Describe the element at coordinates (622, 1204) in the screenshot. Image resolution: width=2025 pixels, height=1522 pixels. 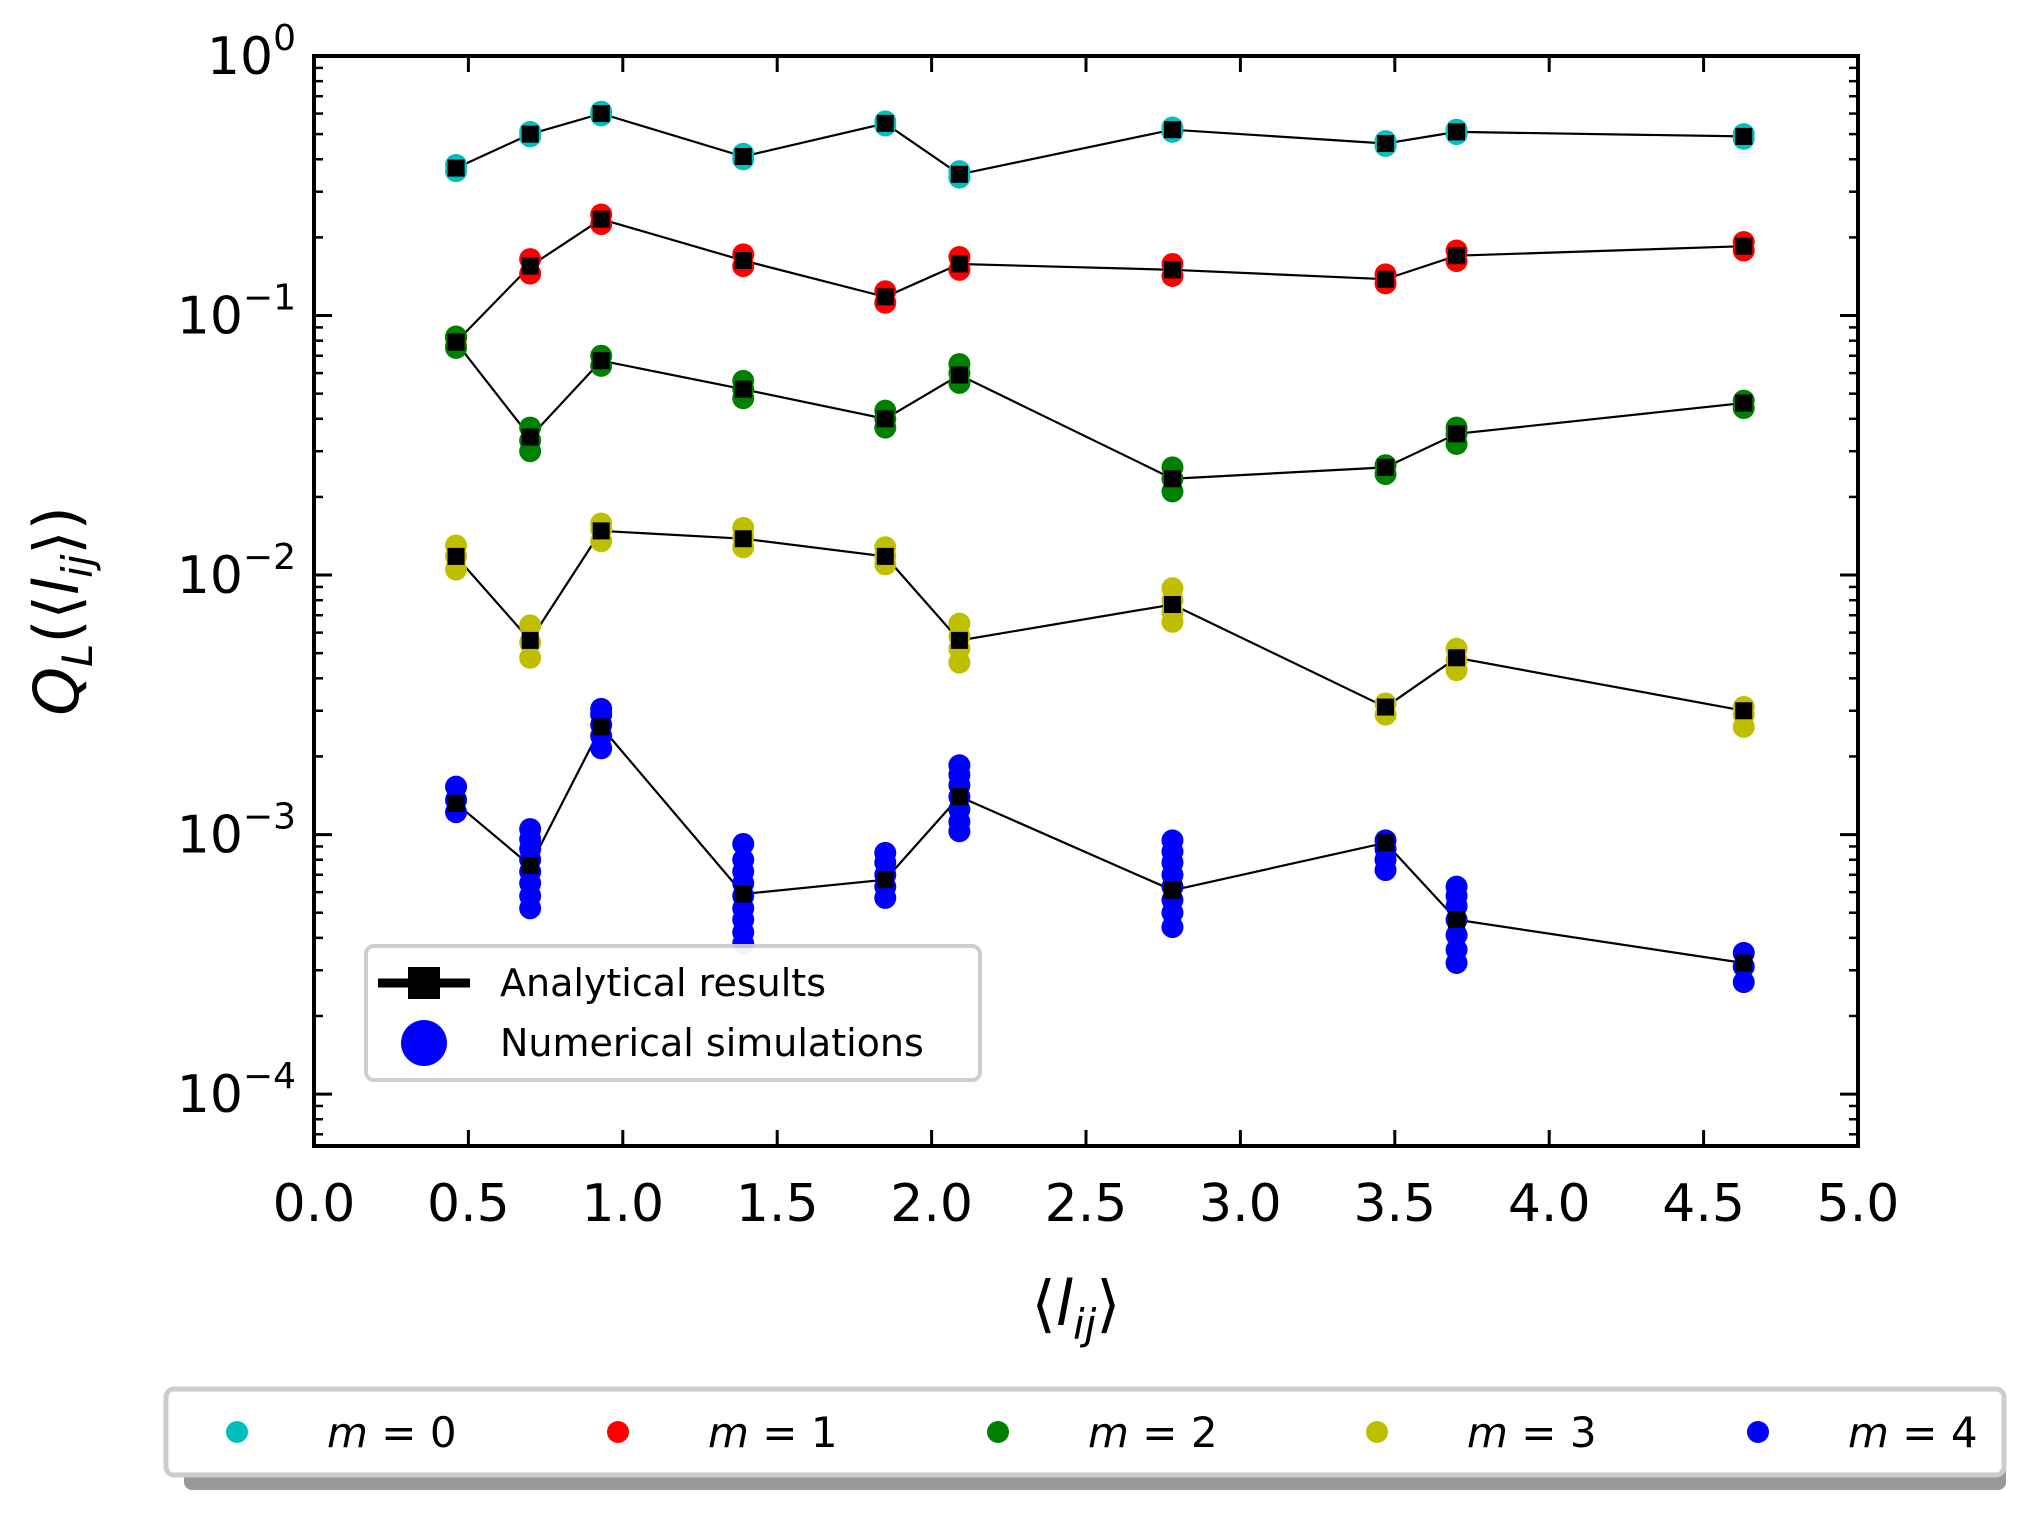
I see `x-tick-label: 1.0` at that location.